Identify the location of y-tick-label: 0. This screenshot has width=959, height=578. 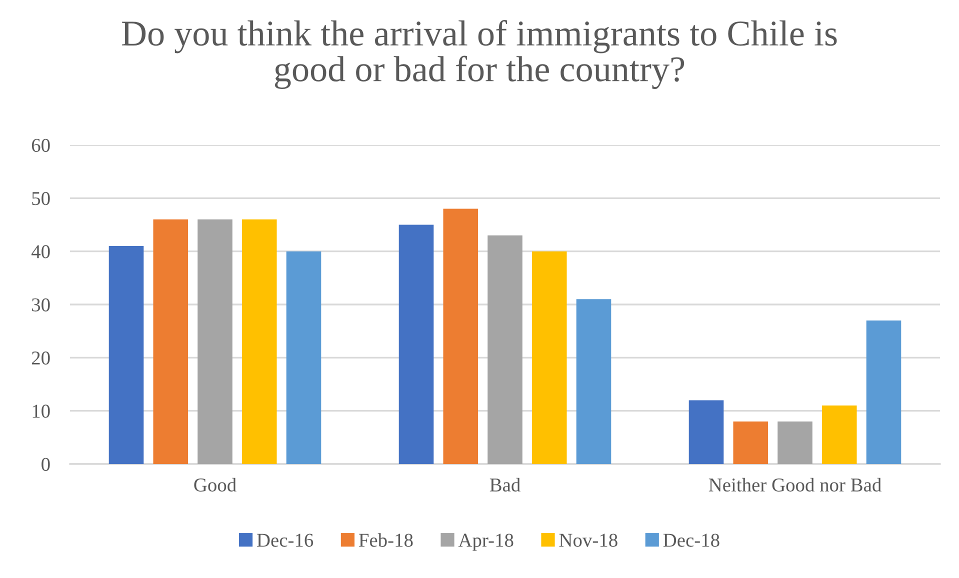
(46, 464).